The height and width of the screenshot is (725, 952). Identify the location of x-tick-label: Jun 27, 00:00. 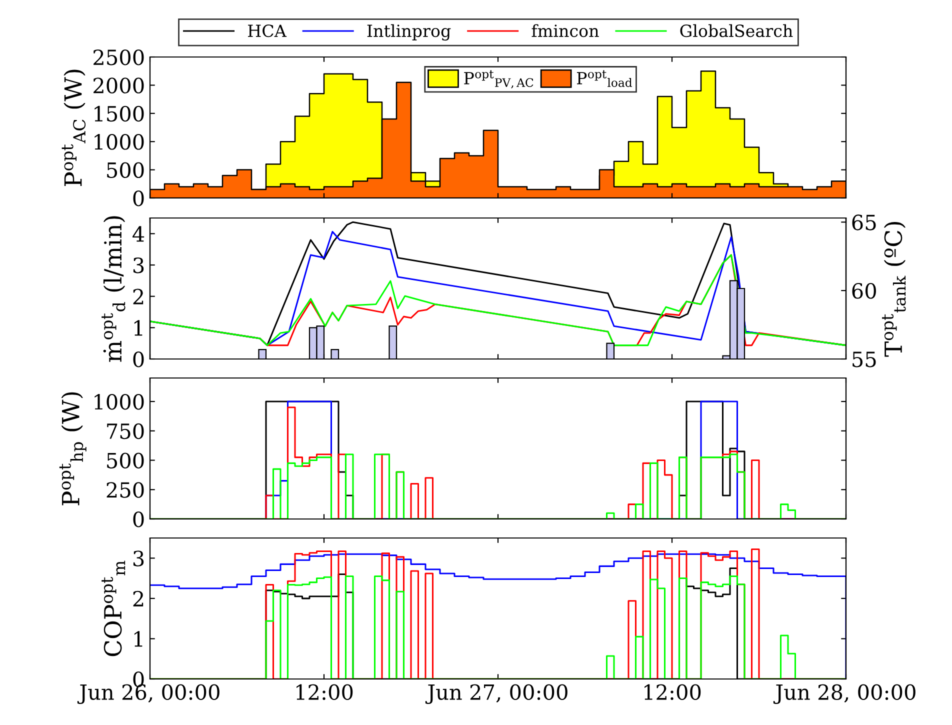
(496, 694).